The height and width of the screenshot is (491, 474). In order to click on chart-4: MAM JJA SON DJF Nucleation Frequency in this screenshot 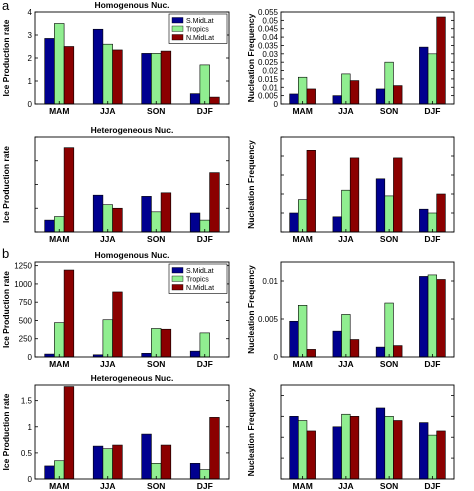, I will do `click(350, 190)`.